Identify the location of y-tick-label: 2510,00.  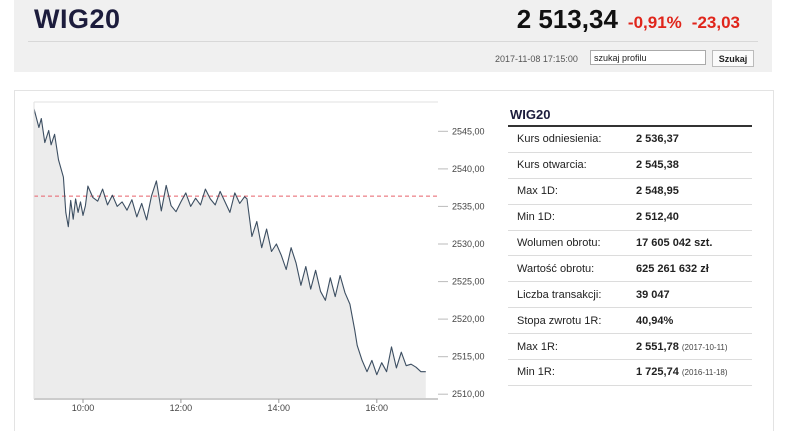
(468, 394).